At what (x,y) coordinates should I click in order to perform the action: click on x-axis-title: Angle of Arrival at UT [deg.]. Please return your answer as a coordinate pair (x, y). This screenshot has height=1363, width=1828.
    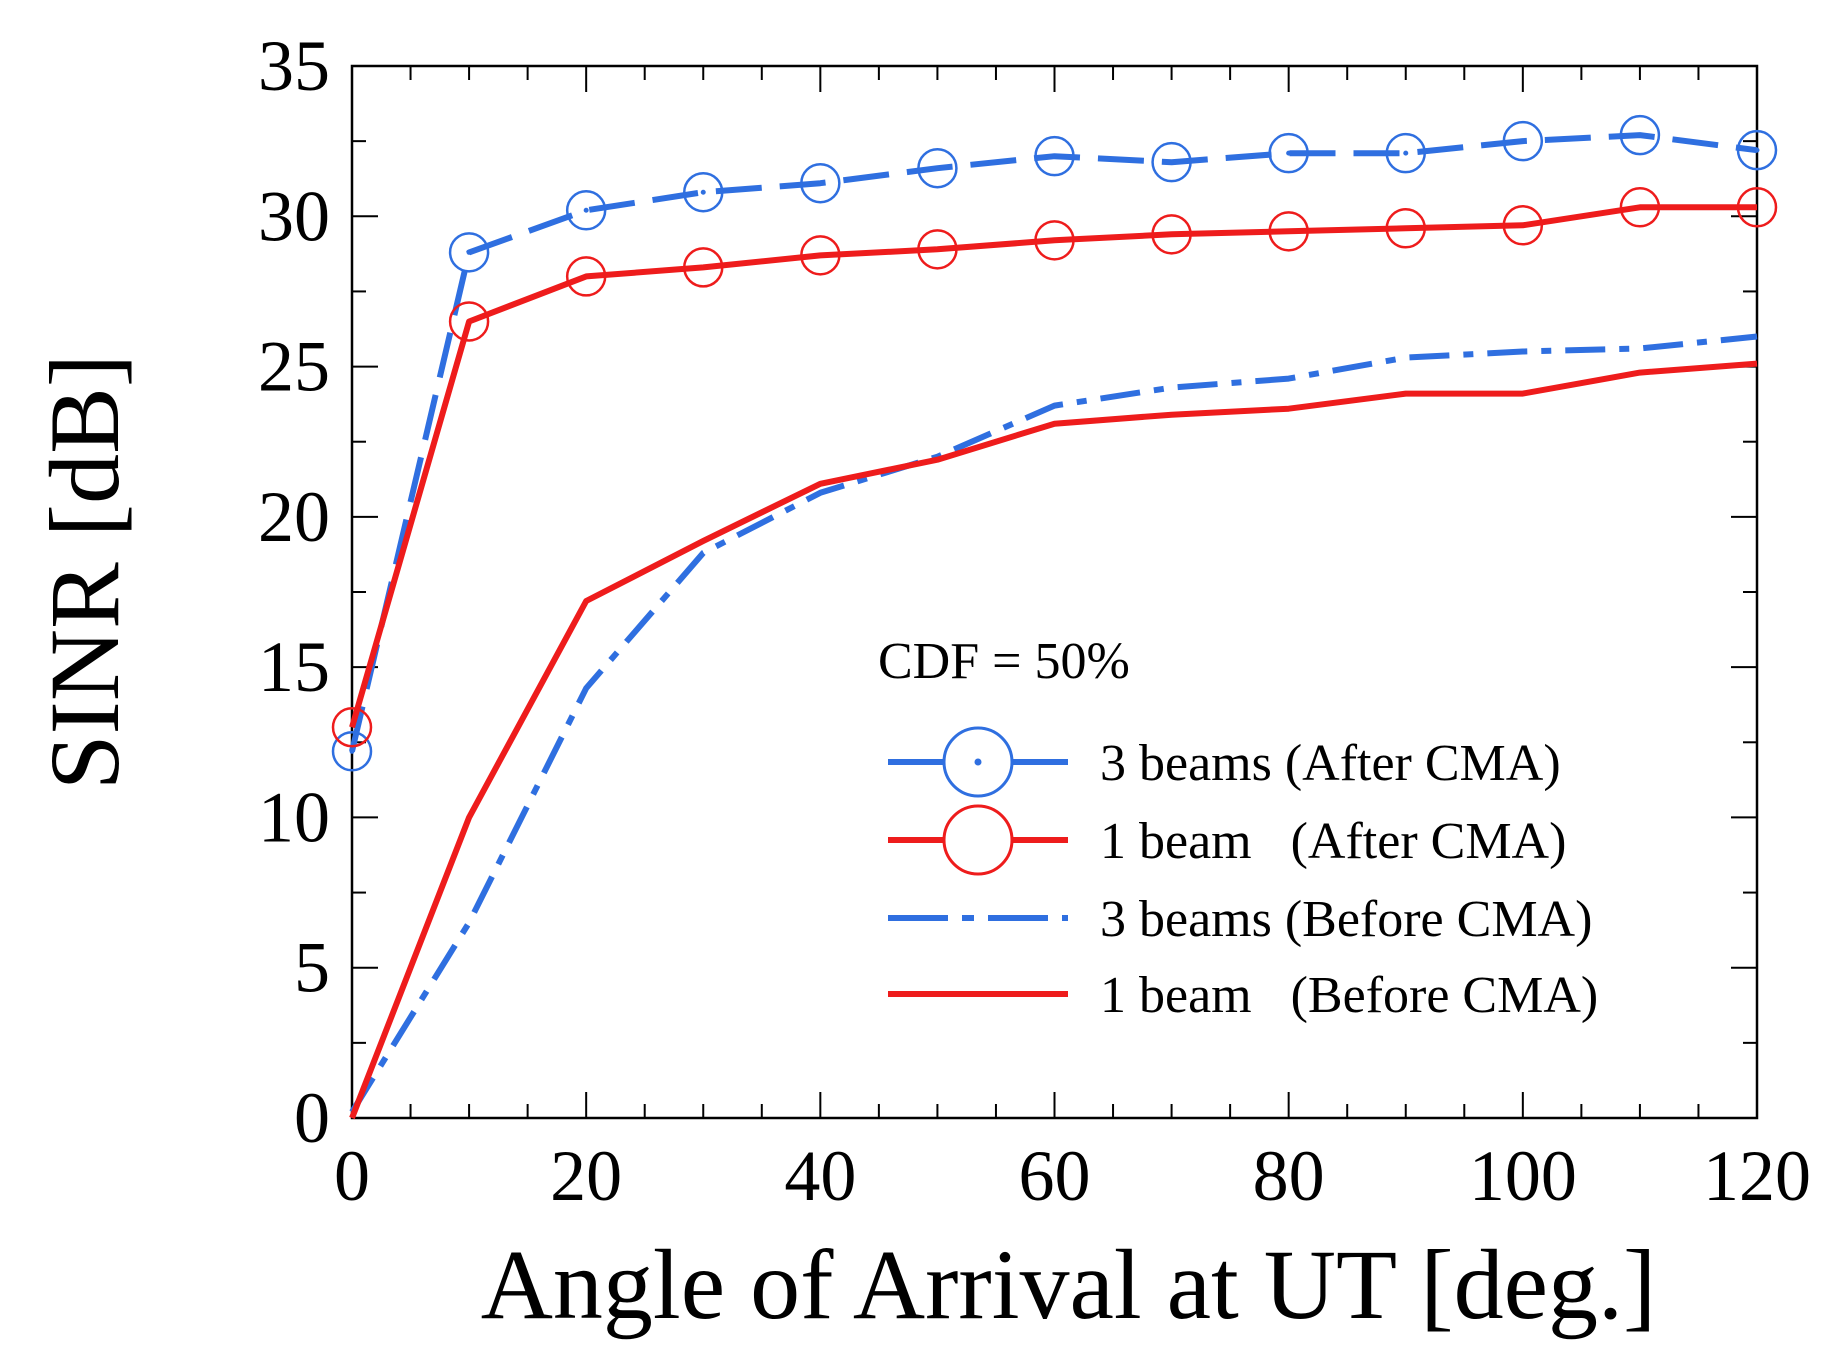
    Looking at the image, I should click on (1069, 1284).